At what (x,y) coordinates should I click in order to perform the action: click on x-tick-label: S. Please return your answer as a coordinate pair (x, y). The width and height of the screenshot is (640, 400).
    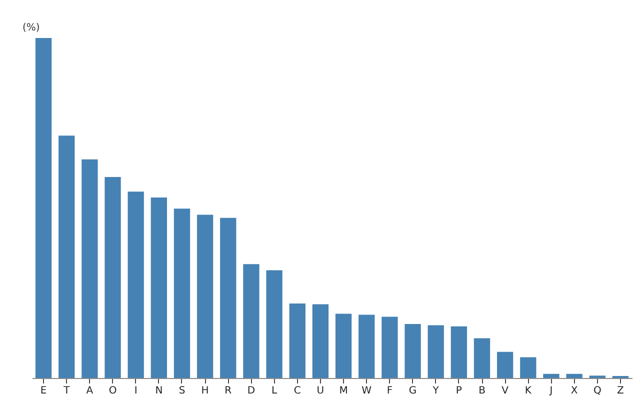
    Looking at the image, I should click on (182, 391).